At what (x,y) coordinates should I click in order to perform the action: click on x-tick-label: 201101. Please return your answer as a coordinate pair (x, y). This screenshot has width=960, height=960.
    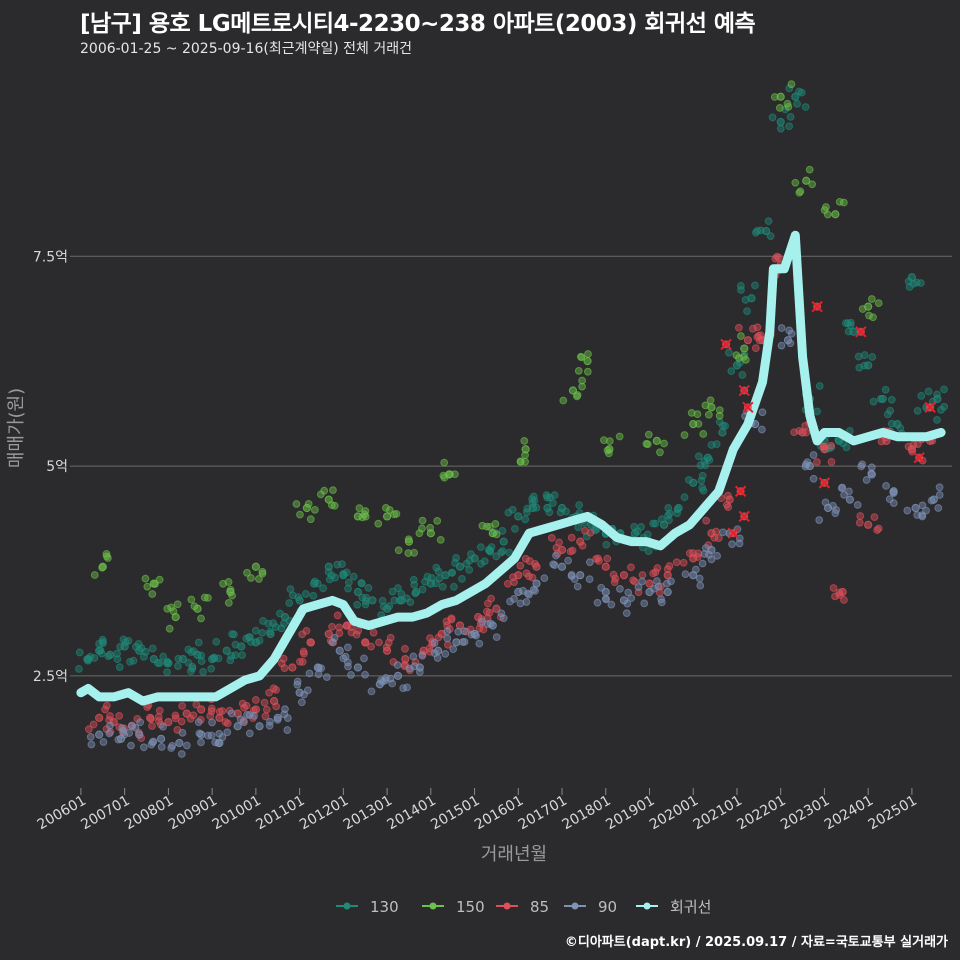
    Looking at the image, I should click on (280, 813).